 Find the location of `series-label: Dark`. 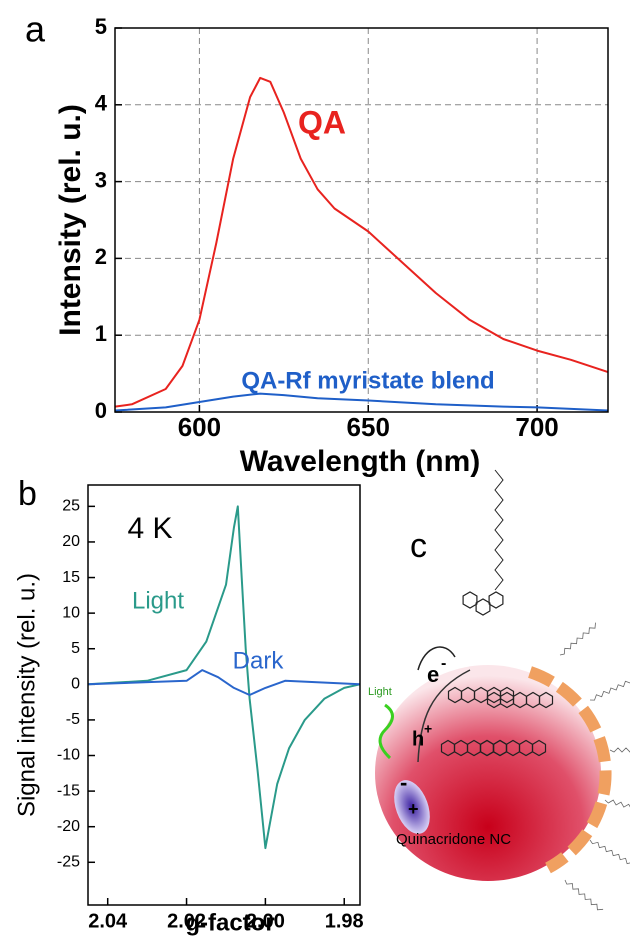

series-label: Dark is located at coordinates (259, 660).